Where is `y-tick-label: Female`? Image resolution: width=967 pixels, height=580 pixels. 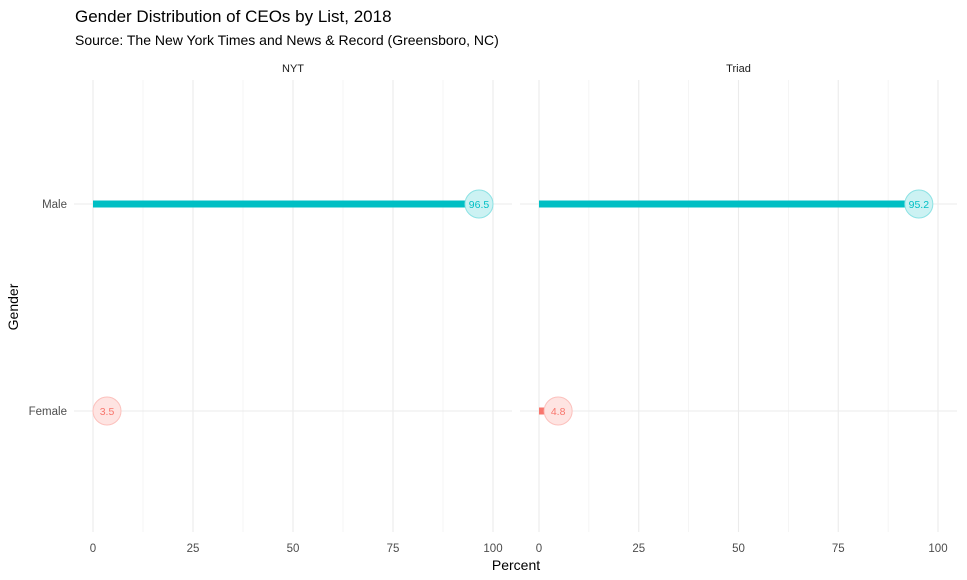
y-tick-label: Female is located at coordinates (48, 412).